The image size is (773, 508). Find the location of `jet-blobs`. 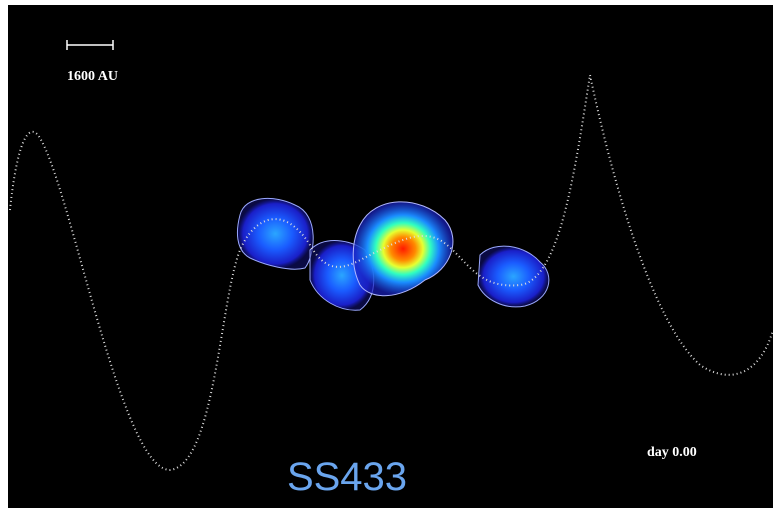

jet-blobs is located at coordinates (393, 254).